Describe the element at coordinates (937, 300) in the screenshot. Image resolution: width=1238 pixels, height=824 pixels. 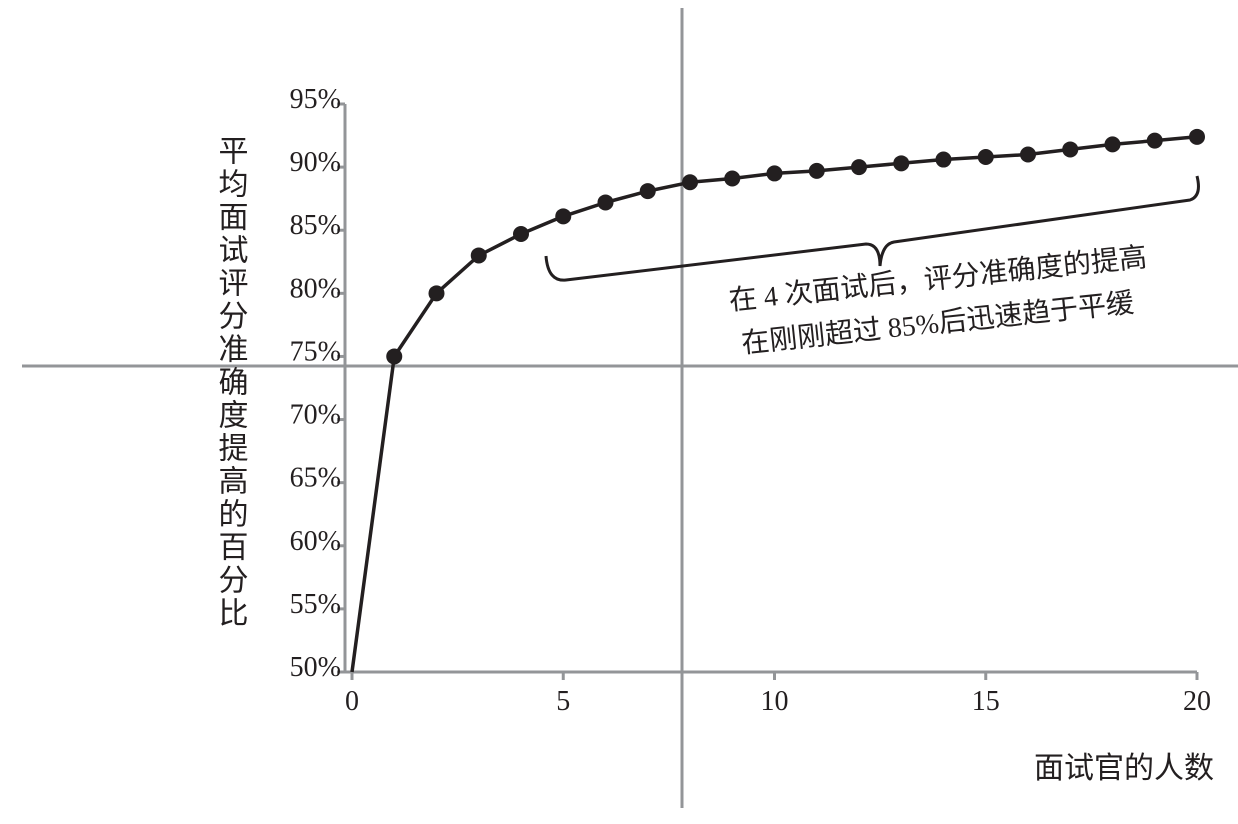
I see `annotation: 在 4 次面试后，评分准确度的提高 在刚刚超过 85%后迅速趋于平缓` at that location.